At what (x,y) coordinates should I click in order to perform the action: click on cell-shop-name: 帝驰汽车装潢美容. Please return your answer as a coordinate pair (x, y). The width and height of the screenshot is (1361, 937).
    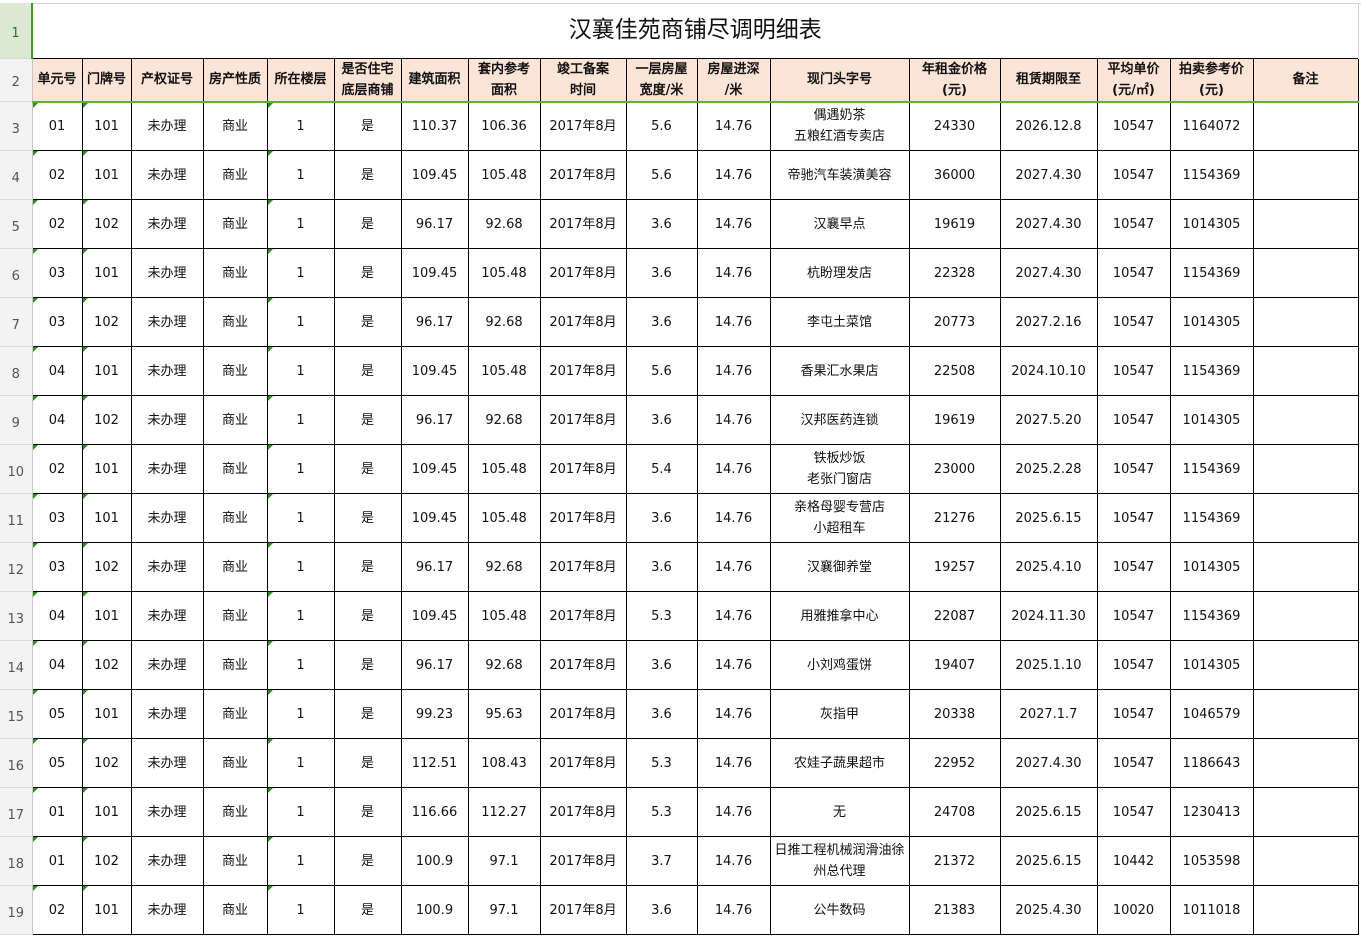
    Looking at the image, I should click on (839, 175).